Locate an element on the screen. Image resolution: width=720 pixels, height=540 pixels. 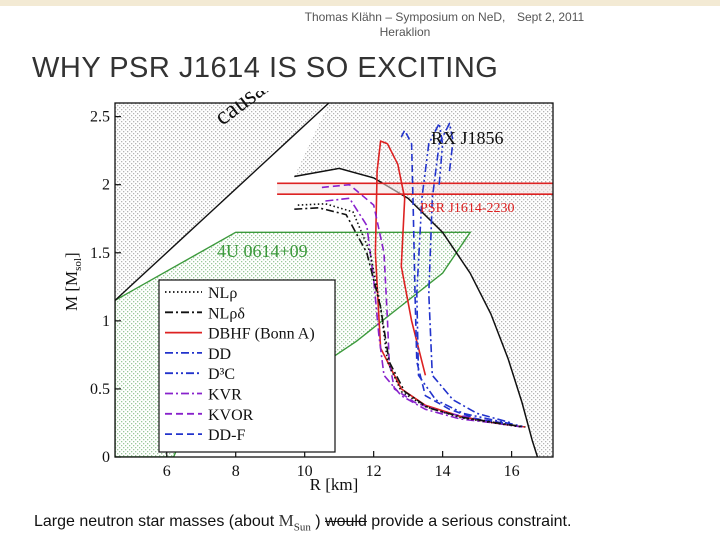
caption-before: Large neutron star masses (about is located at coordinates (156, 521).